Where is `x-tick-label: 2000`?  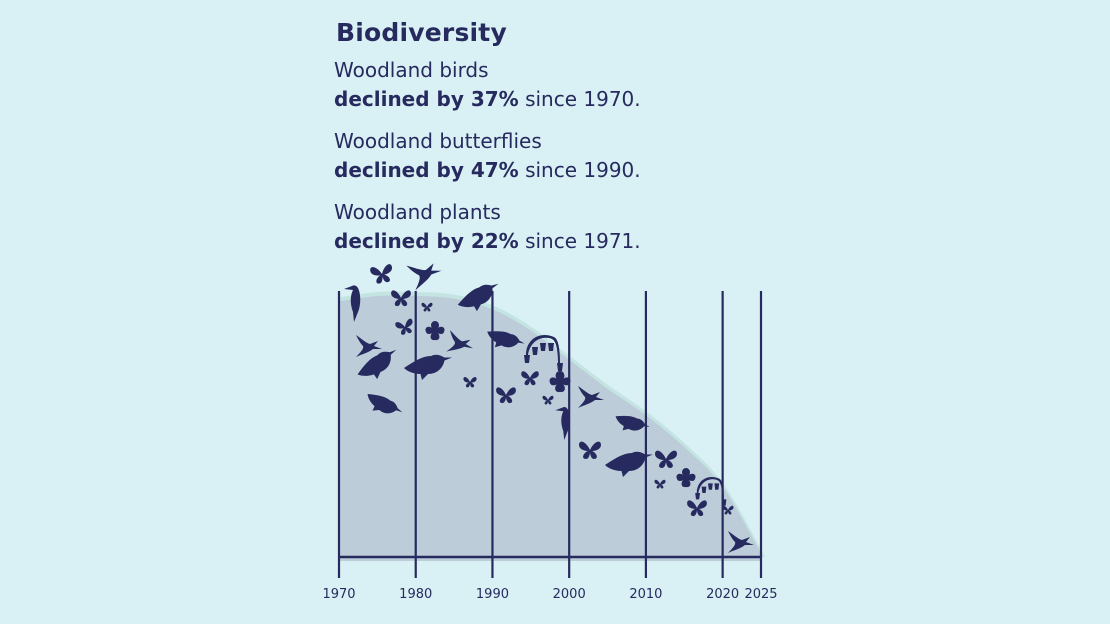 x-tick-label: 2000 is located at coordinates (569, 594).